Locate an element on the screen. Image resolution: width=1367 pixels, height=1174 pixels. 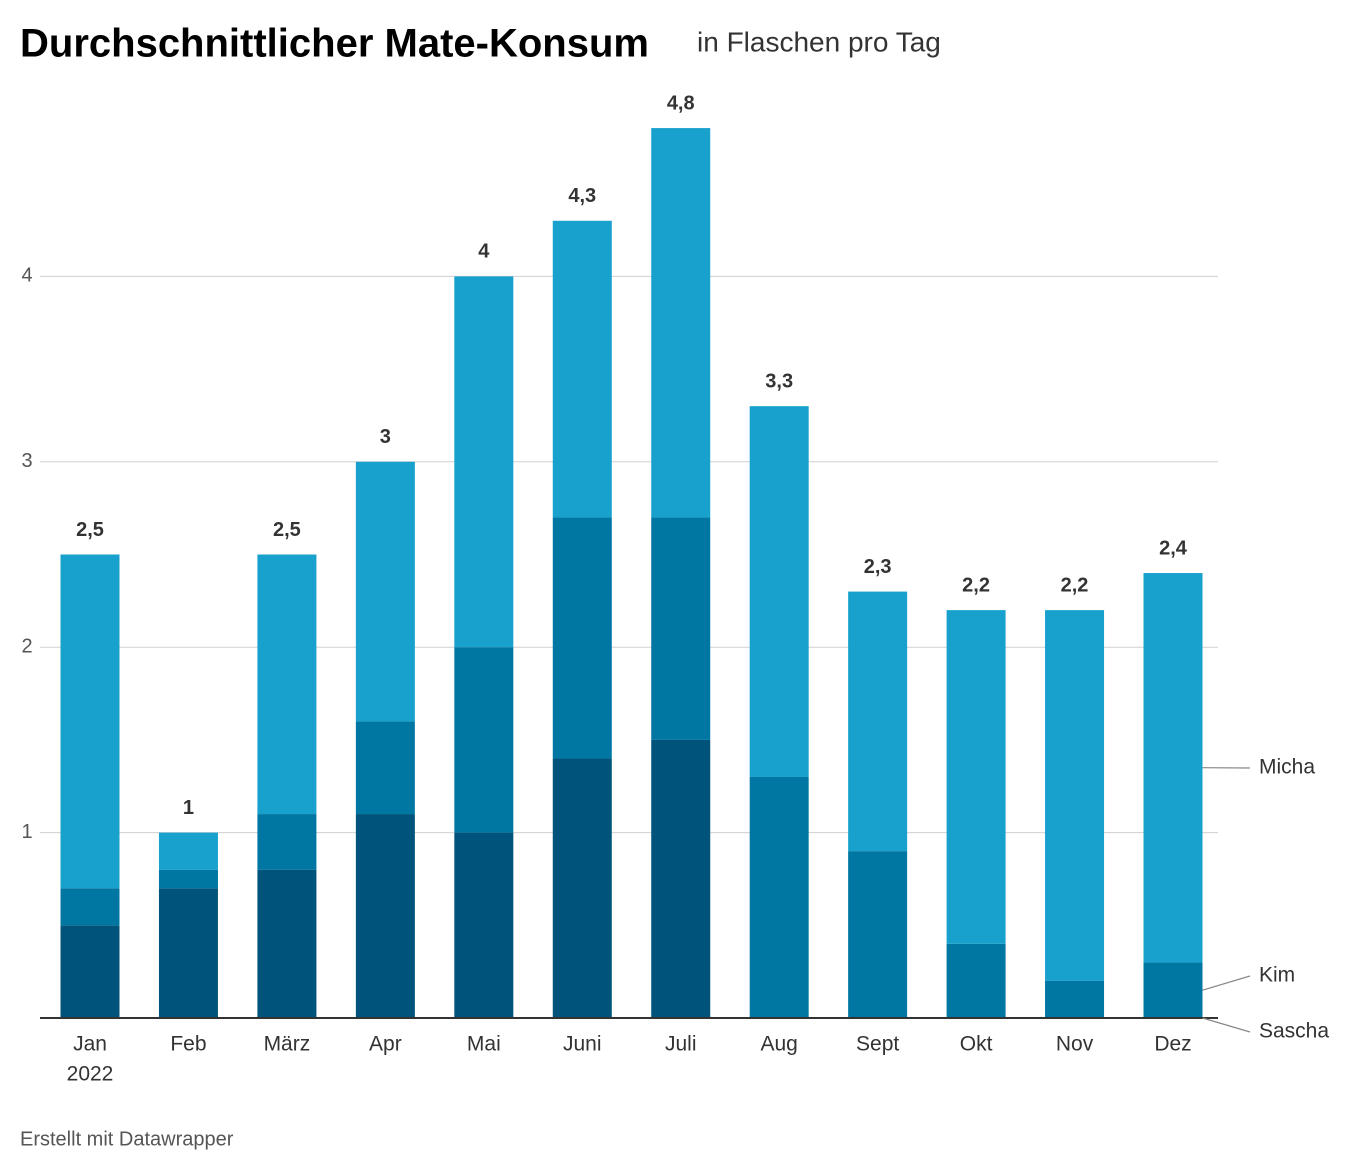
x-tick-label: Mai is located at coordinates (484, 1044).